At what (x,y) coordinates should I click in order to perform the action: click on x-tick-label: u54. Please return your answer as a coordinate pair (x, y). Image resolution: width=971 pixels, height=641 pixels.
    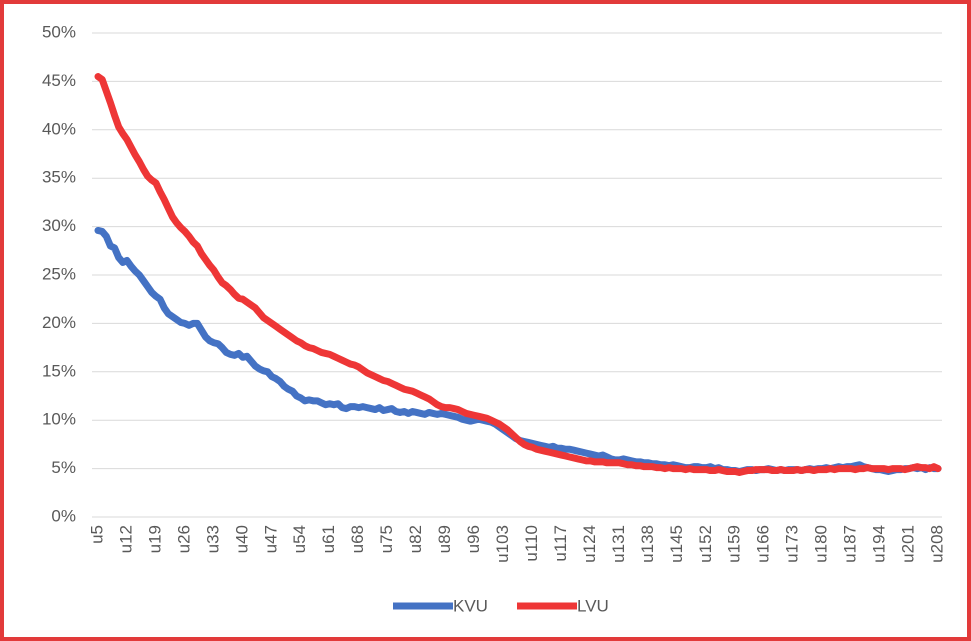
    Looking at the image, I should click on (299, 539).